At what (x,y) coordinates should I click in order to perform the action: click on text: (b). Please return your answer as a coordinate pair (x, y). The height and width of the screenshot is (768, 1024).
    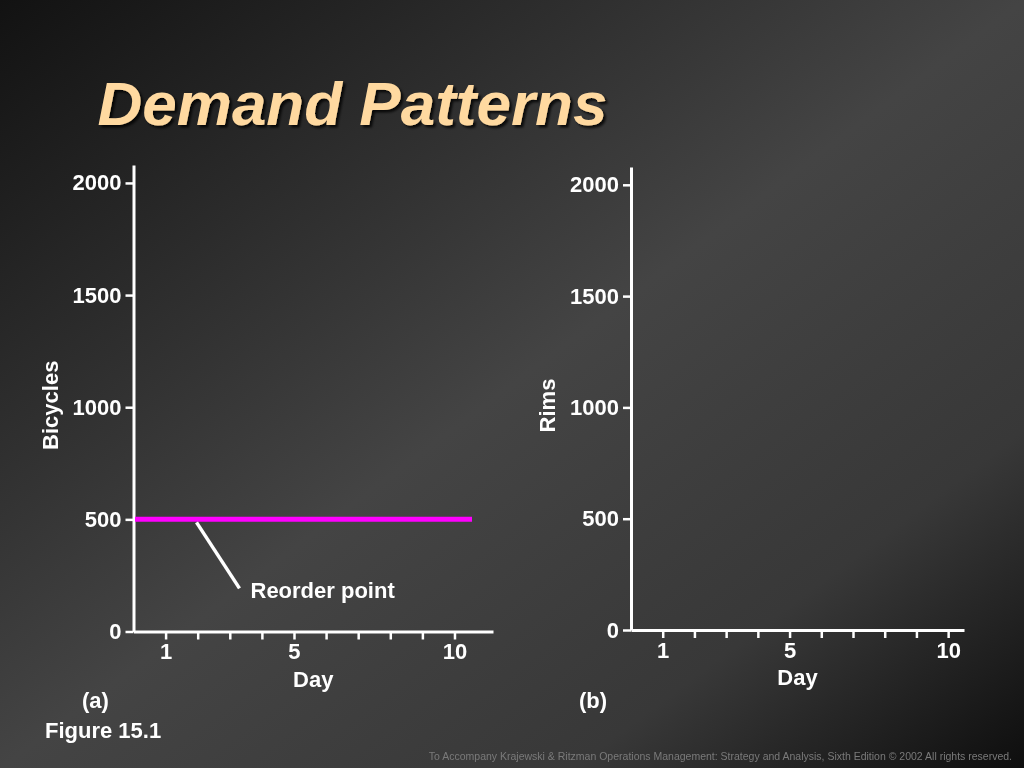
    Looking at the image, I should click on (593, 700).